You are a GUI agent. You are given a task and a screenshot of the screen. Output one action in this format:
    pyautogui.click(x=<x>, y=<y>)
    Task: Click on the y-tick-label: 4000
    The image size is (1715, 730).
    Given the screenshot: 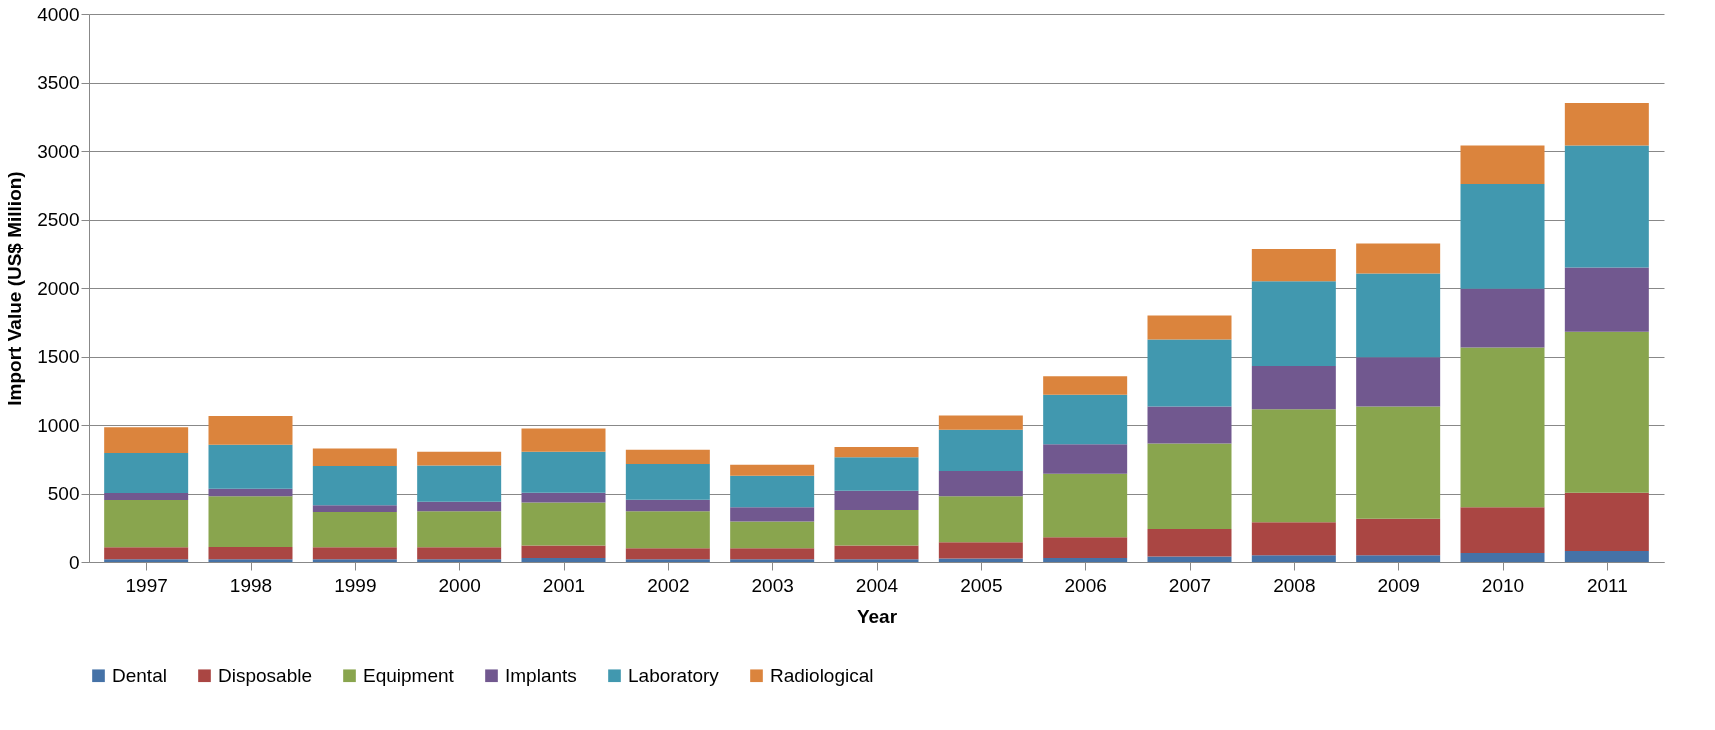 What is the action you would take?
    pyautogui.click(x=58, y=14)
    